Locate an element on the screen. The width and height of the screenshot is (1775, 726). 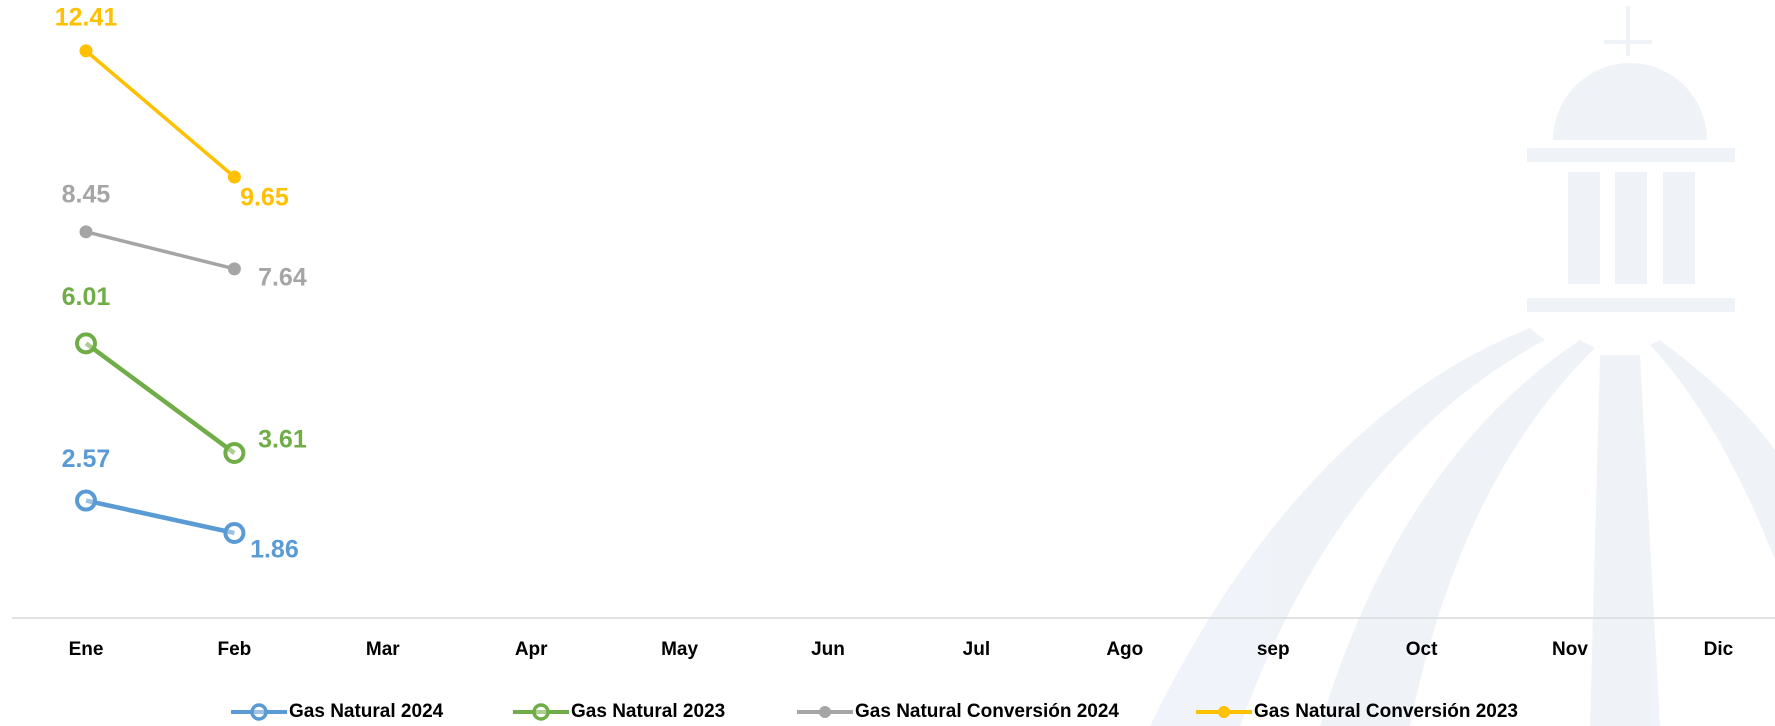
x-tick-label: Jul is located at coordinates (976, 649).